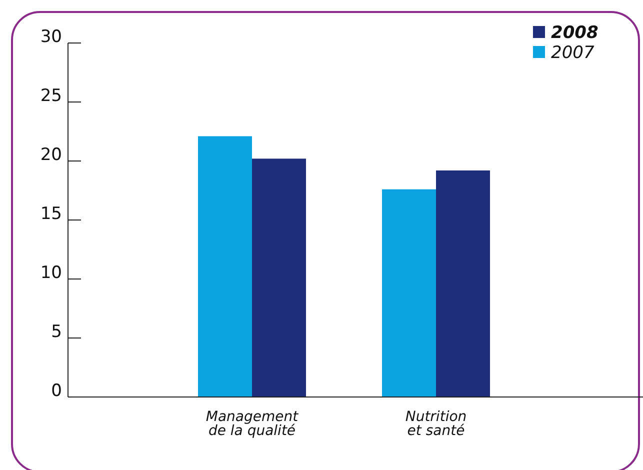 Image resolution: width=643 pixels, height=470 pixels. Describe the element at coordinates (572, 53) in the screenshot. I see `legend-label: 2007` at that location.